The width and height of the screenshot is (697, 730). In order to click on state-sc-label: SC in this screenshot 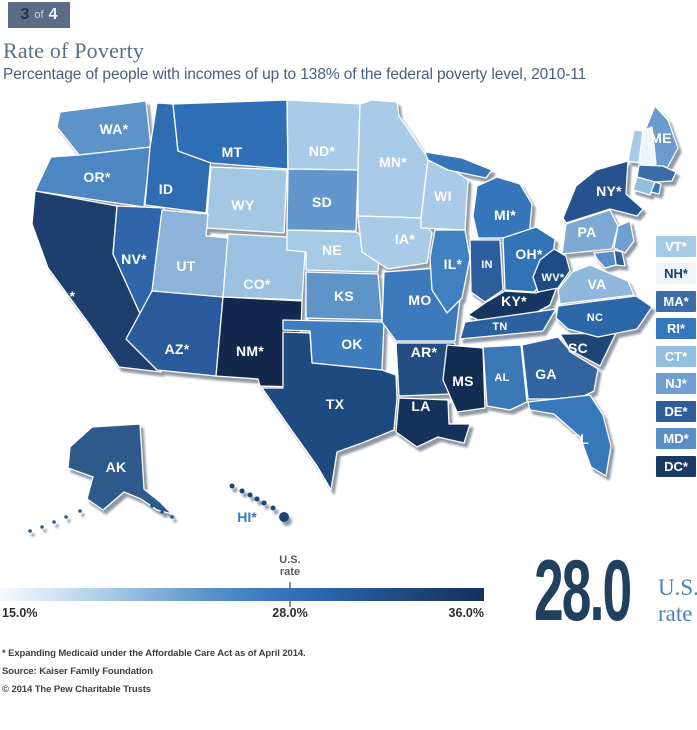, I will do `click(578, 348)`.